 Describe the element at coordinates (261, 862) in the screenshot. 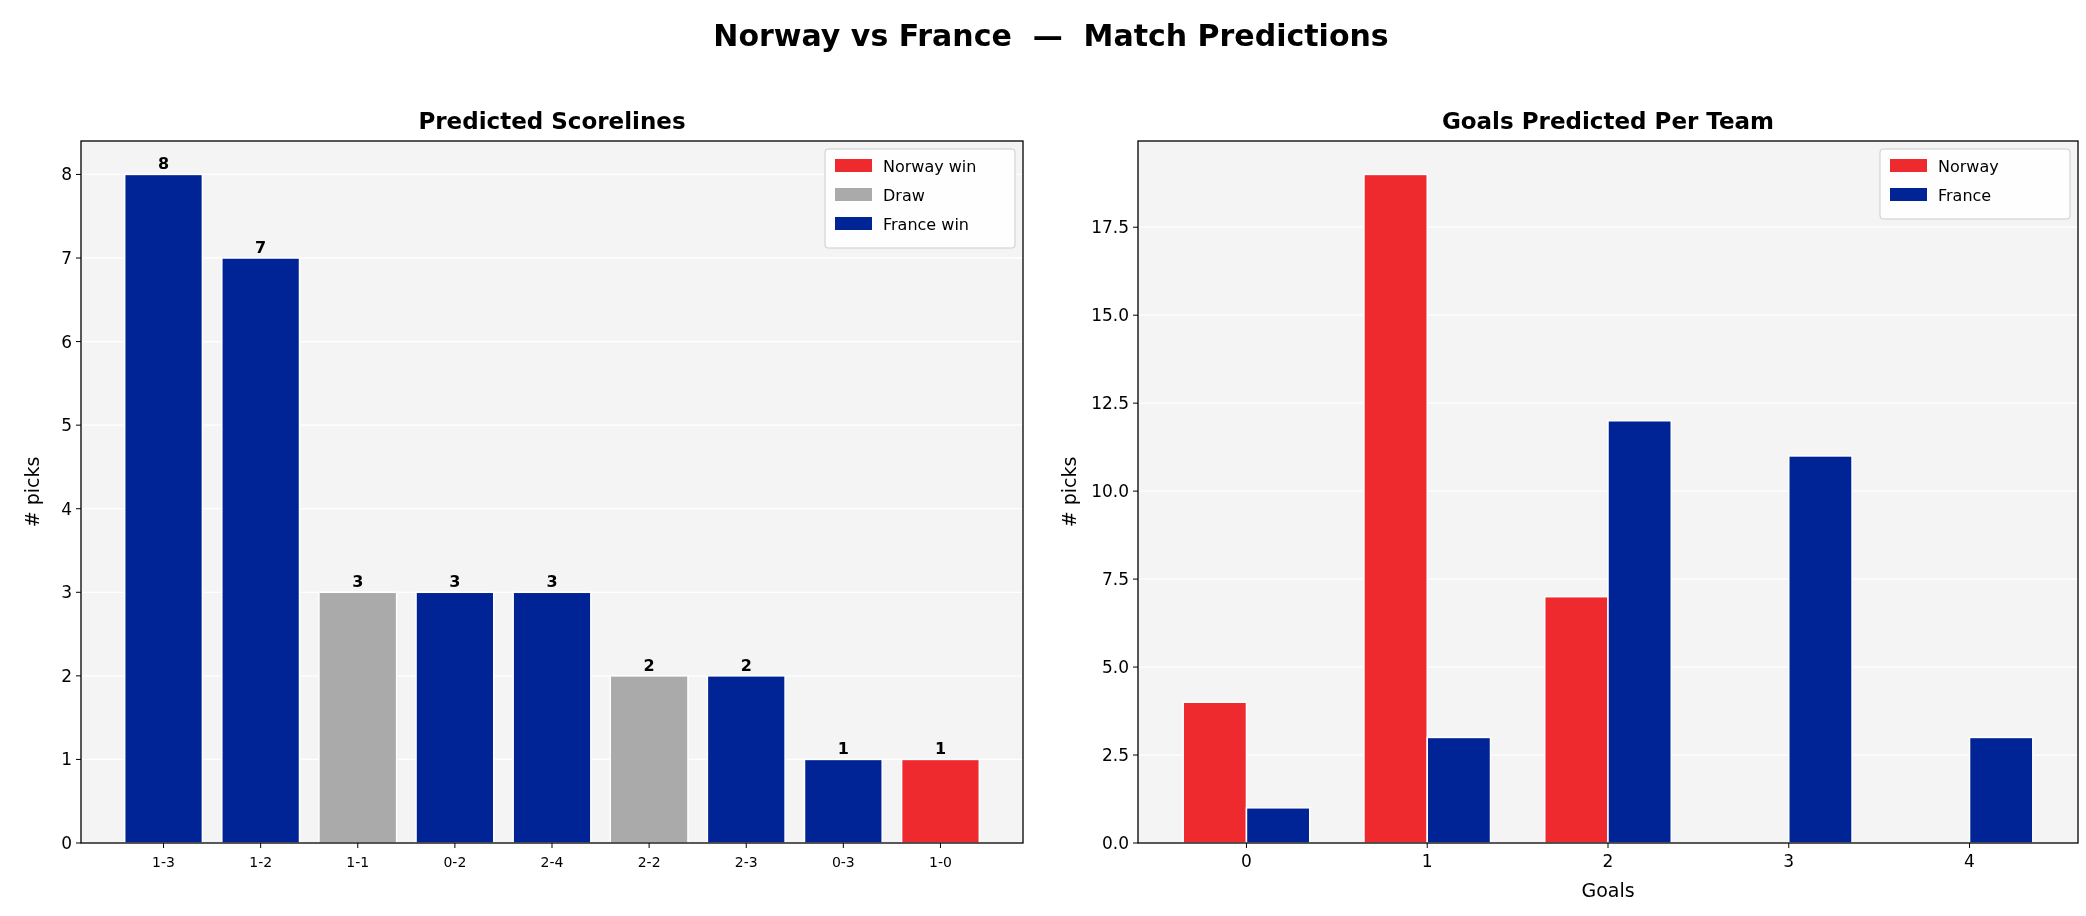

I see `x-tick-label: 1-2` at that location.